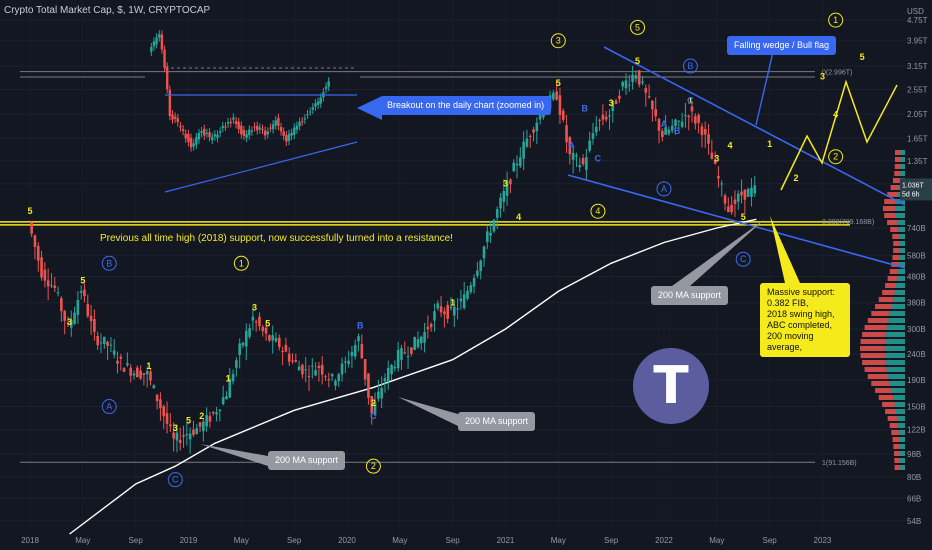  Describe the element at coordinates (175, 480) in the screenshot. I see `circled-wave-ring` at that location.